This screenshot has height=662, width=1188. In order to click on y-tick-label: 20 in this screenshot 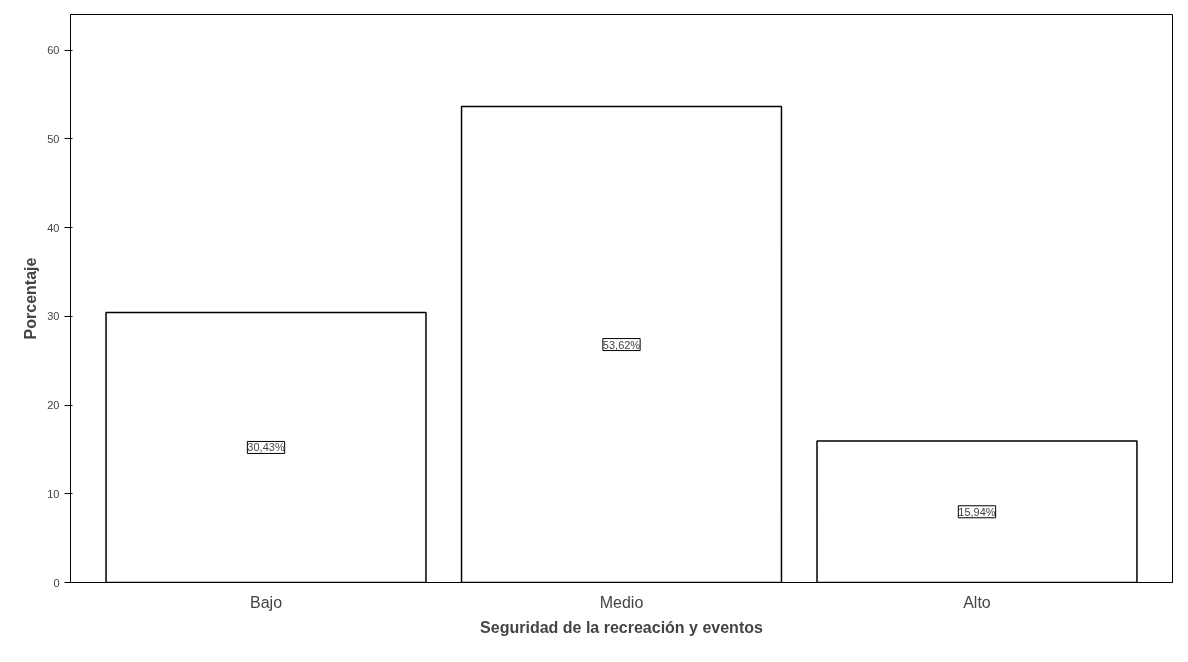, I will do `click(53, 405)`.